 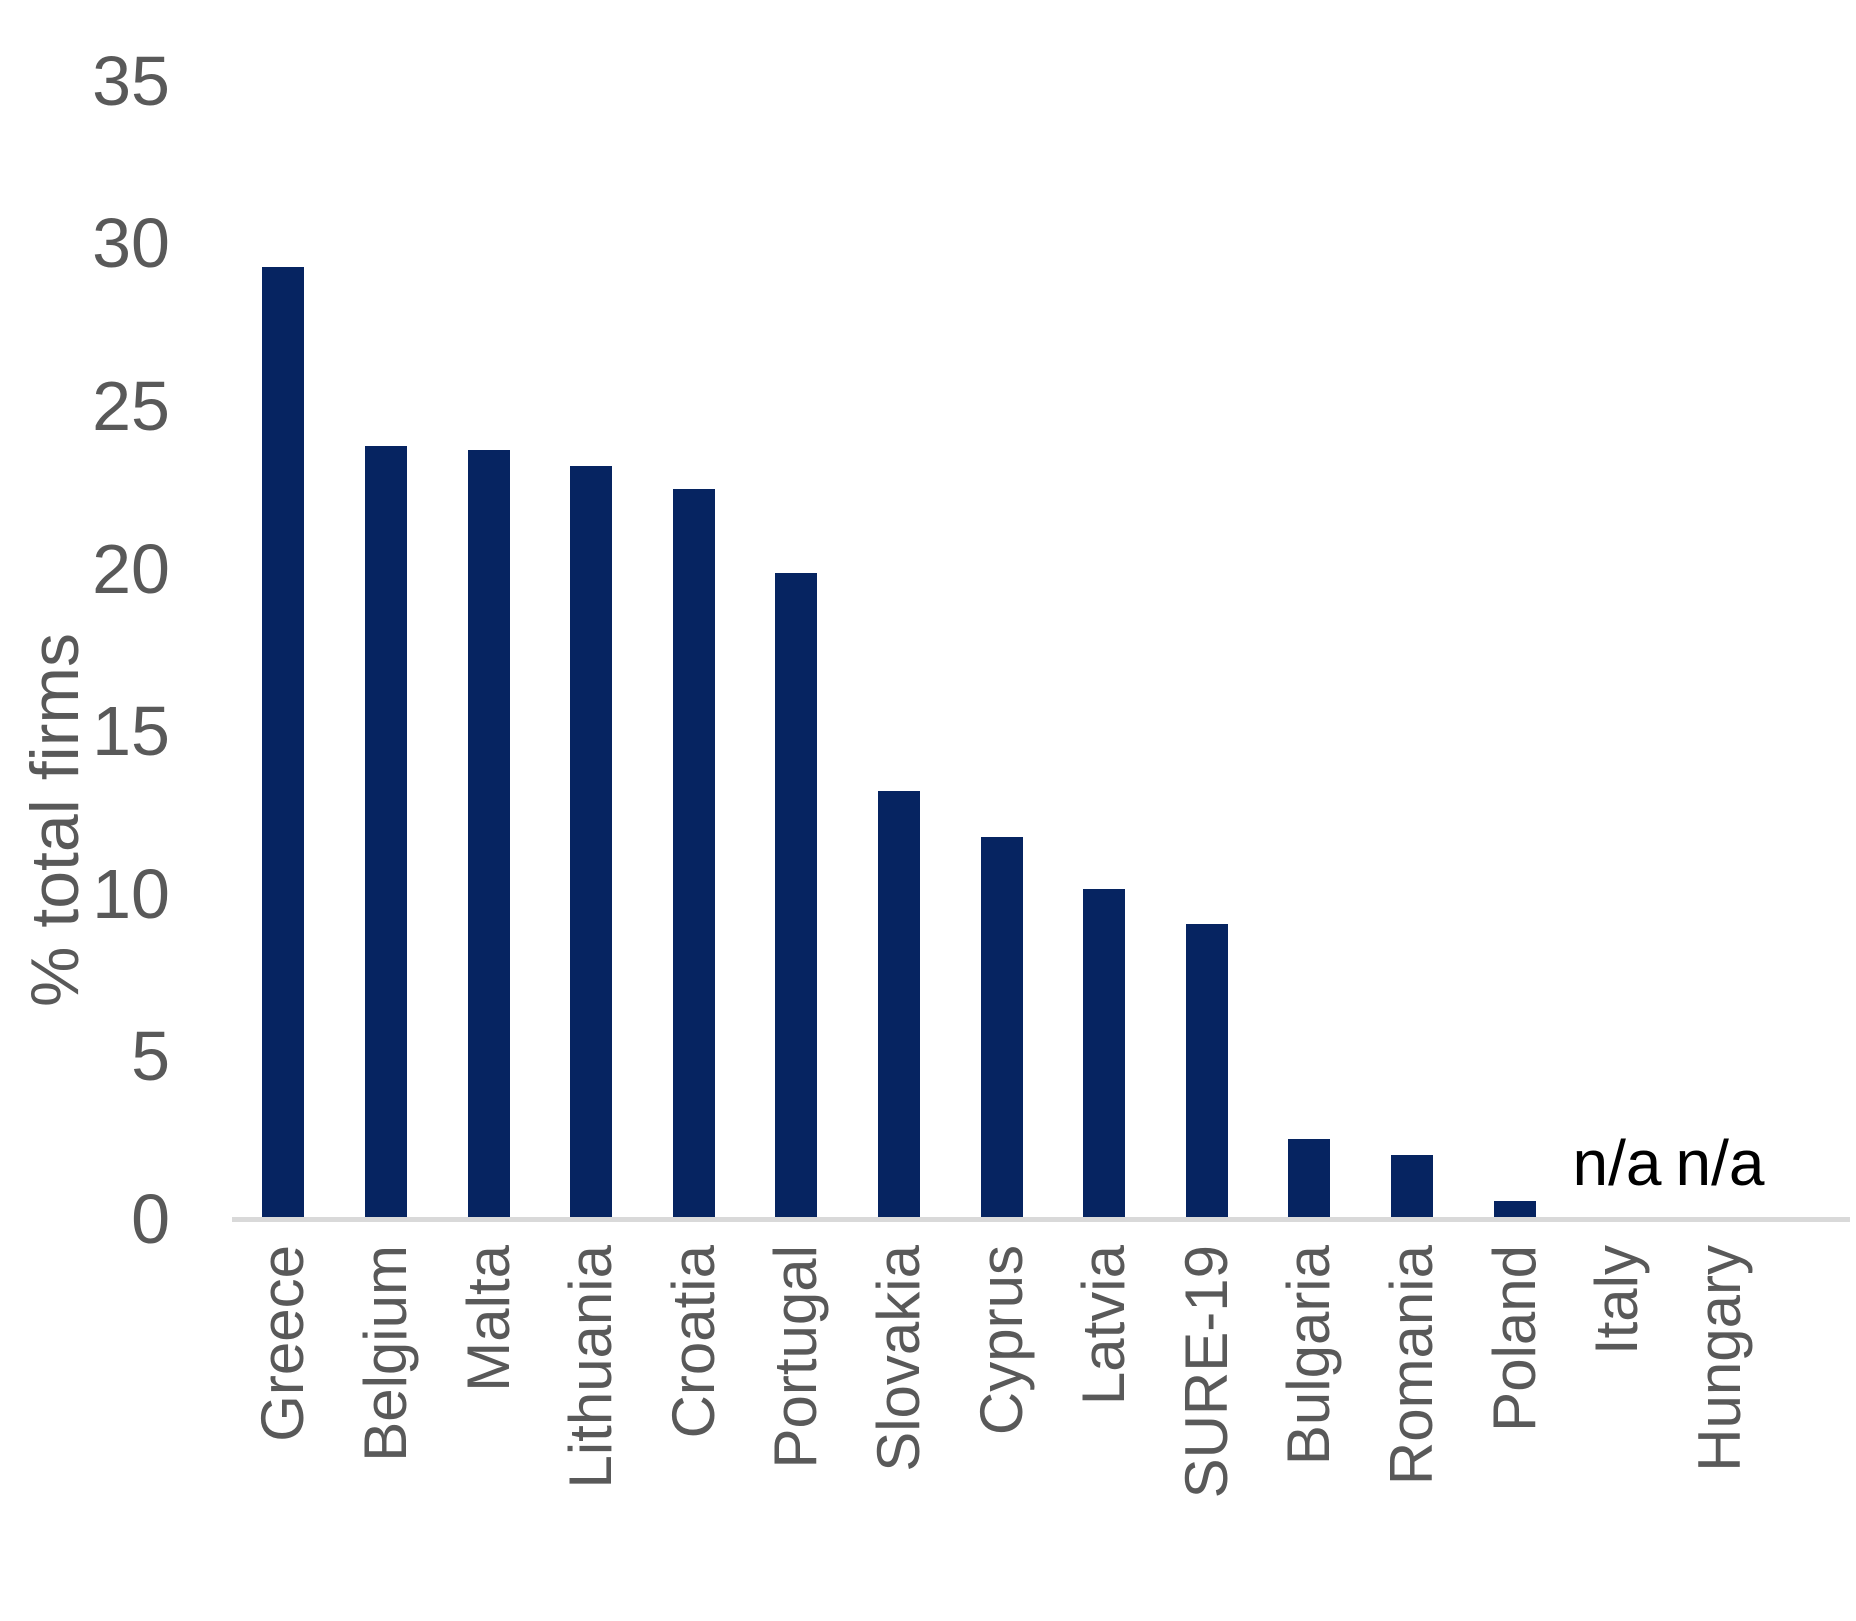 What do you see at coordinates (1514, 1338) in the screenshot?
I see `x-axis-label-poland: Poland` at bounding box center [1514, 1338].